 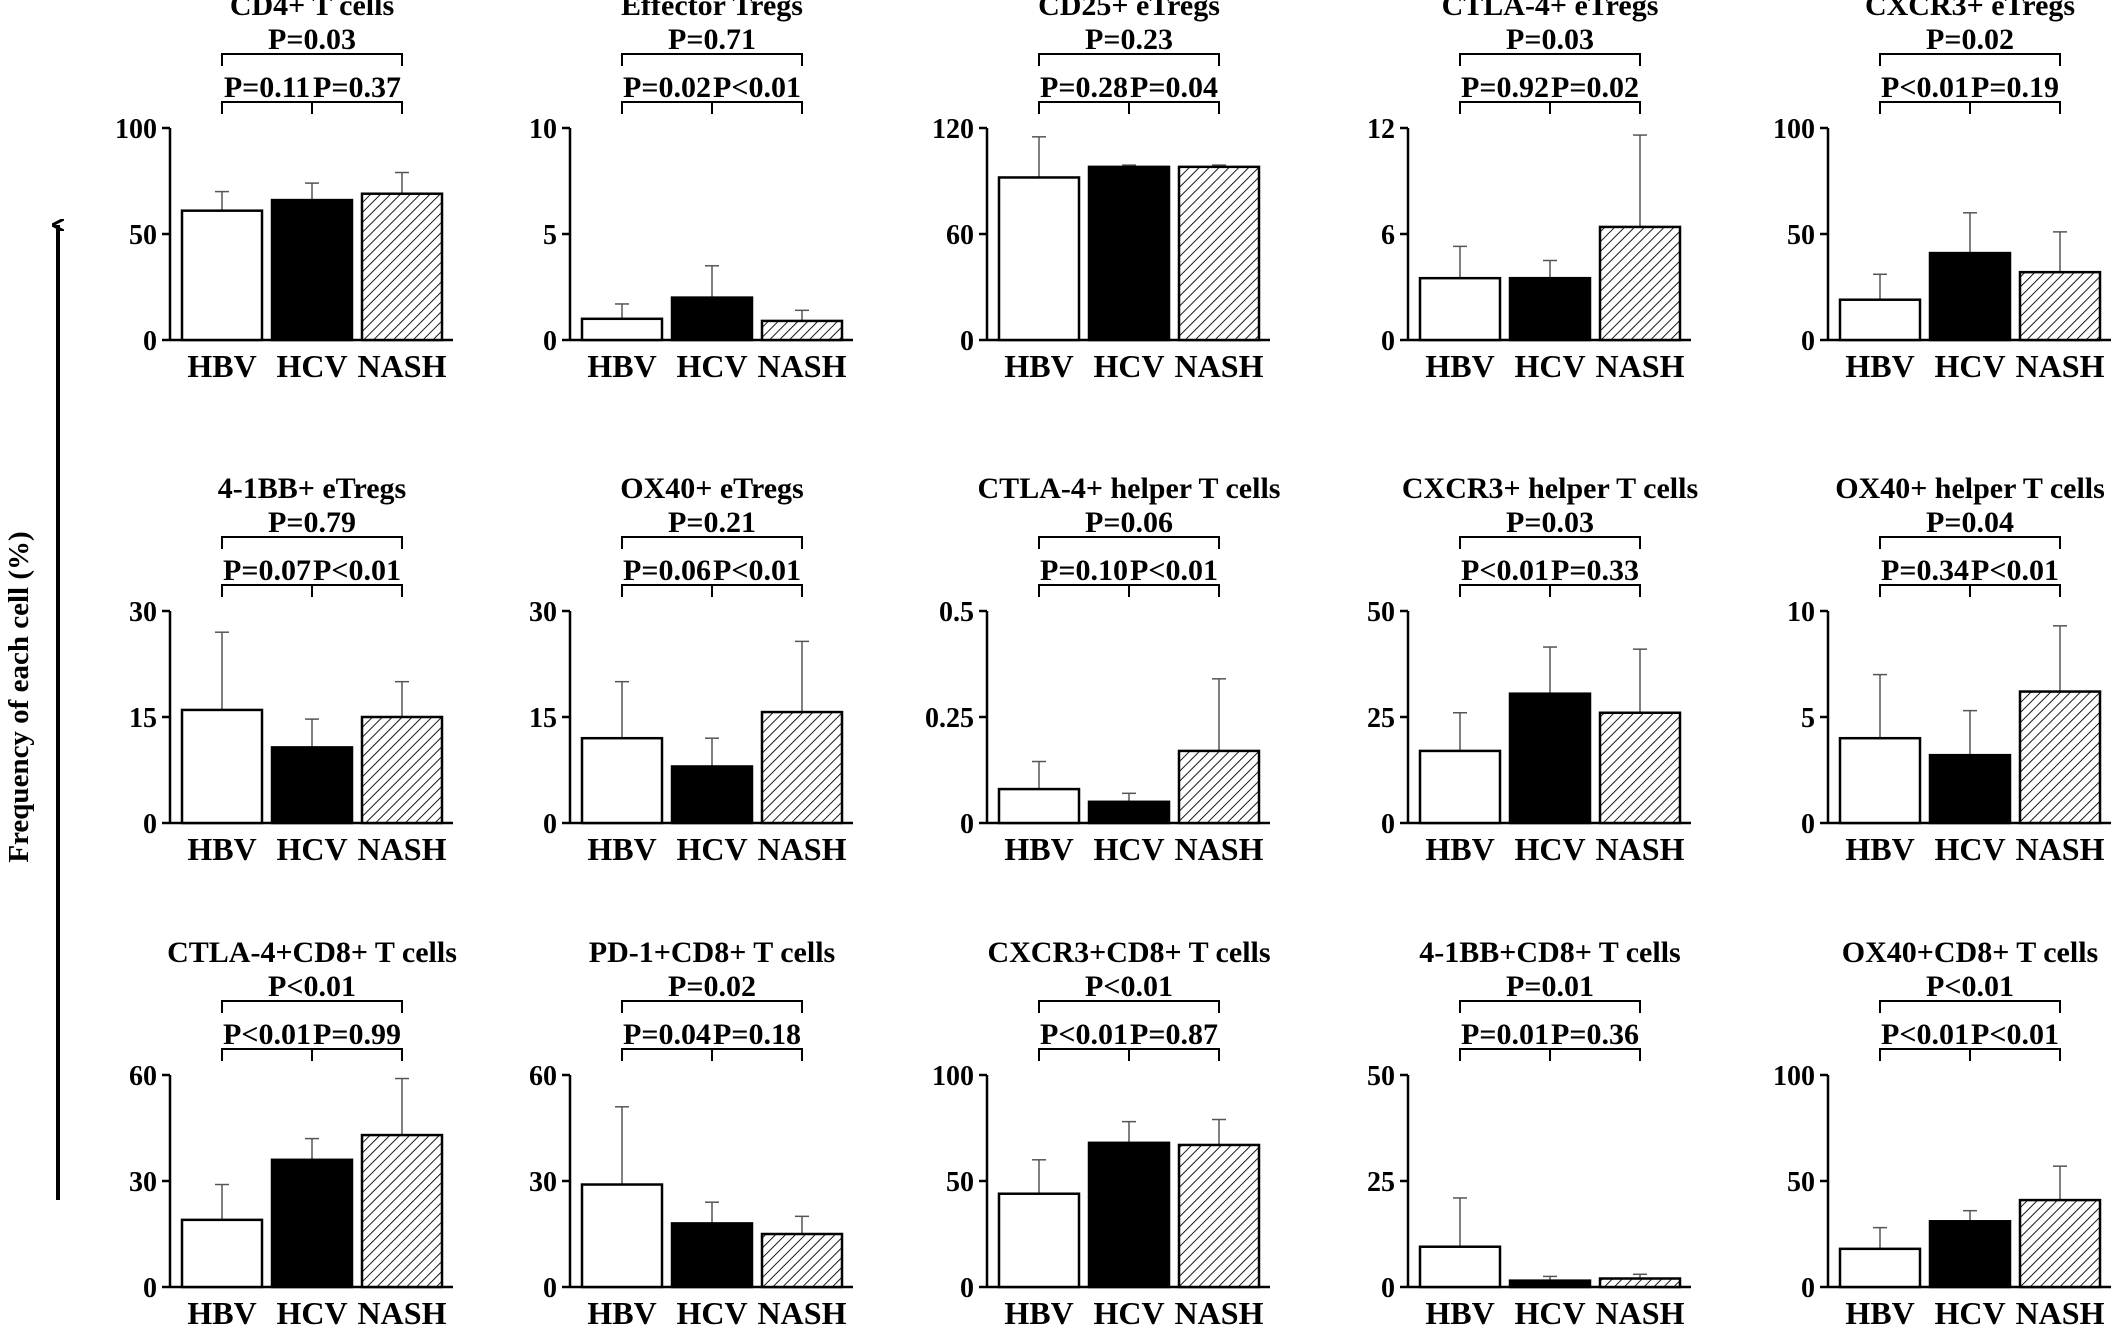 What do you see at coordinates (312, 952) in the screenshot?
I see `chart-title: CTLA-4+CD8+ T cells` at bounding box center [312, 952].